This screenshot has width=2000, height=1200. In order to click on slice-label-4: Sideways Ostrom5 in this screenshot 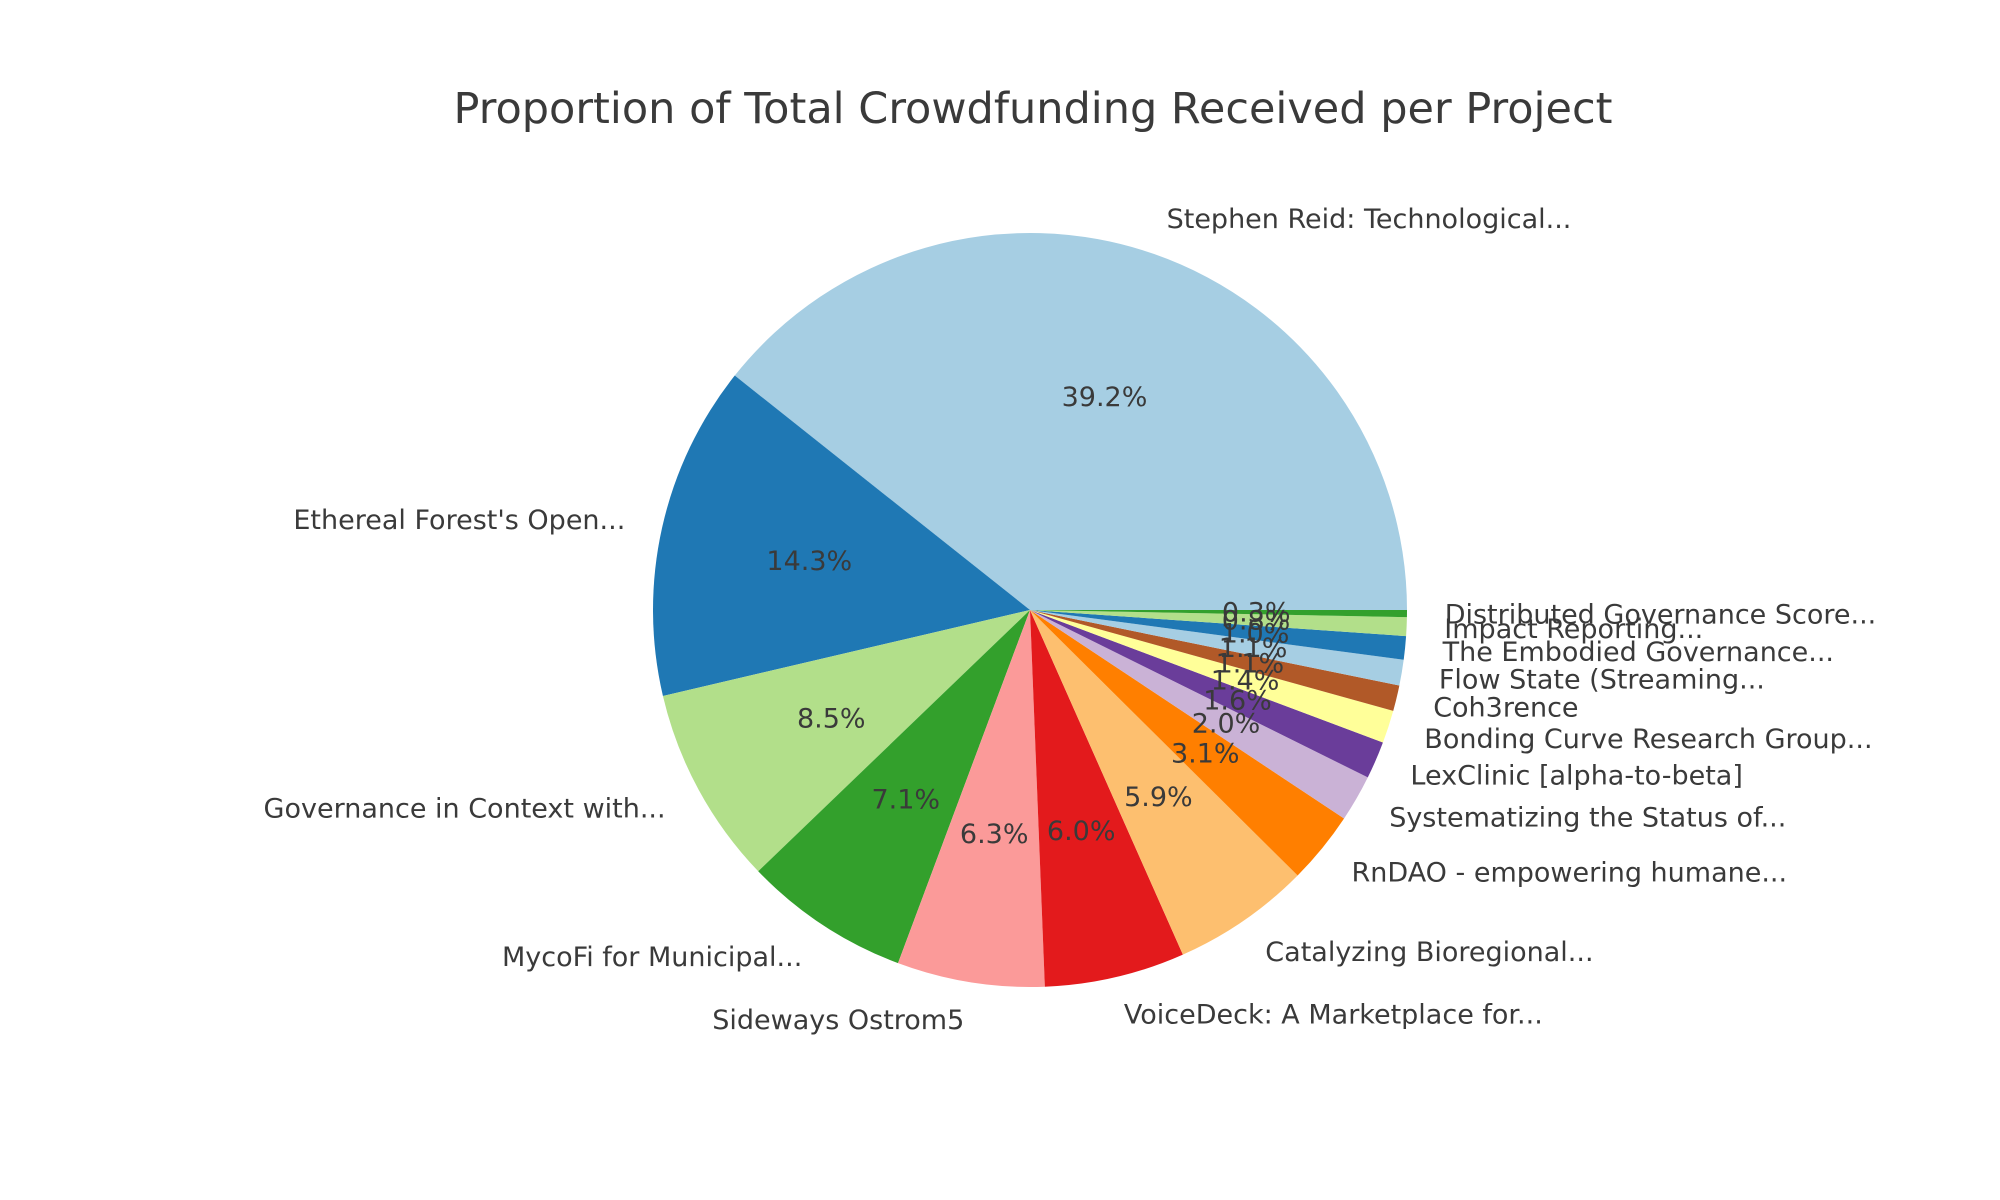, I will do `click(838, 1020)`.